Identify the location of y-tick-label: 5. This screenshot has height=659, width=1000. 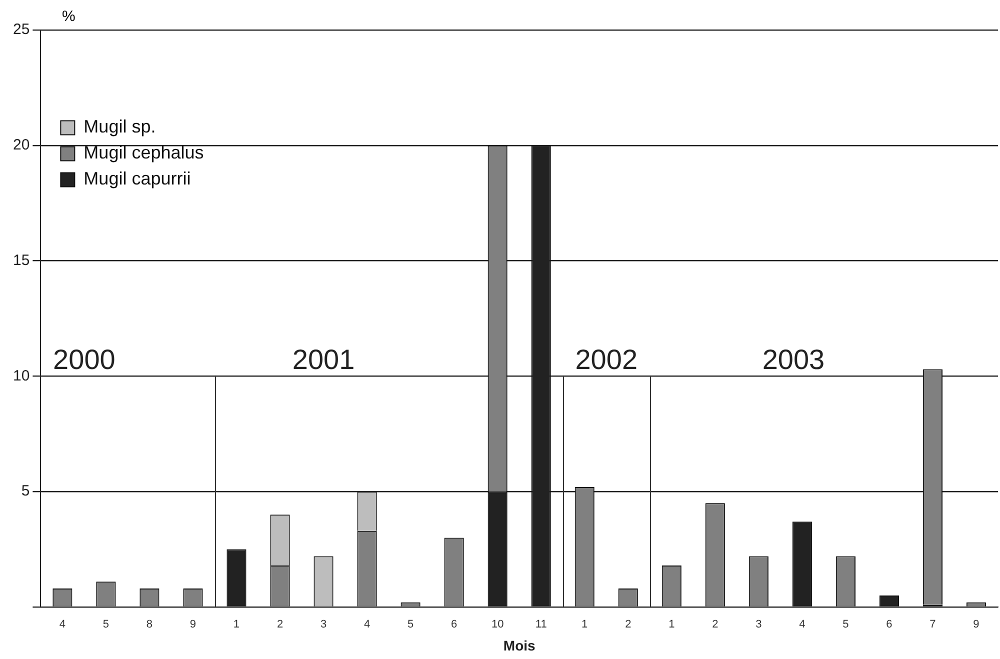
(25, 491).